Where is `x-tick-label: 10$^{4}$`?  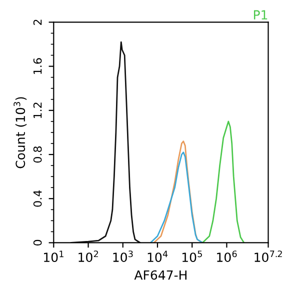 x-tick-label: 10$^{4}$ is located at coordinates (158, 256).